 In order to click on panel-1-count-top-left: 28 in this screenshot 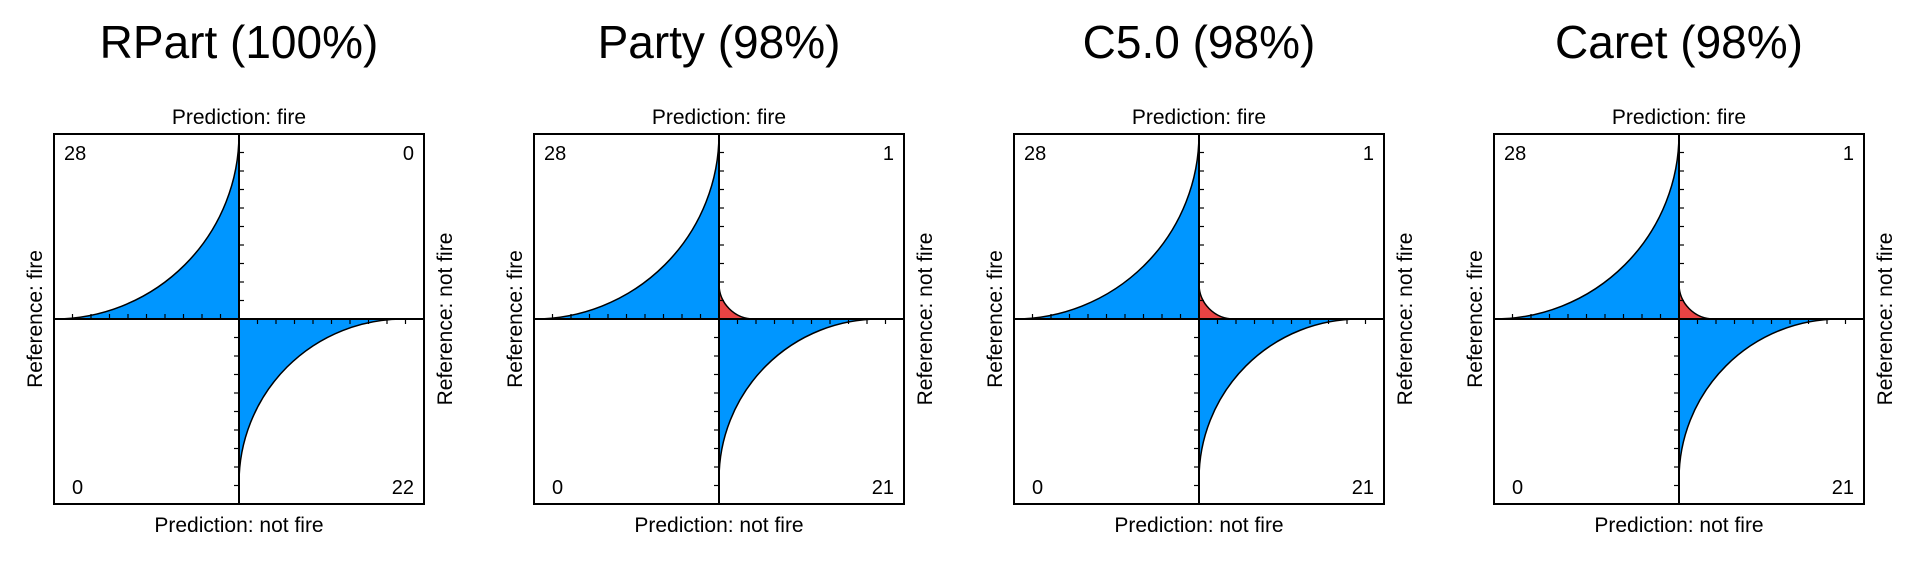, I will do `click(75, 154)`.